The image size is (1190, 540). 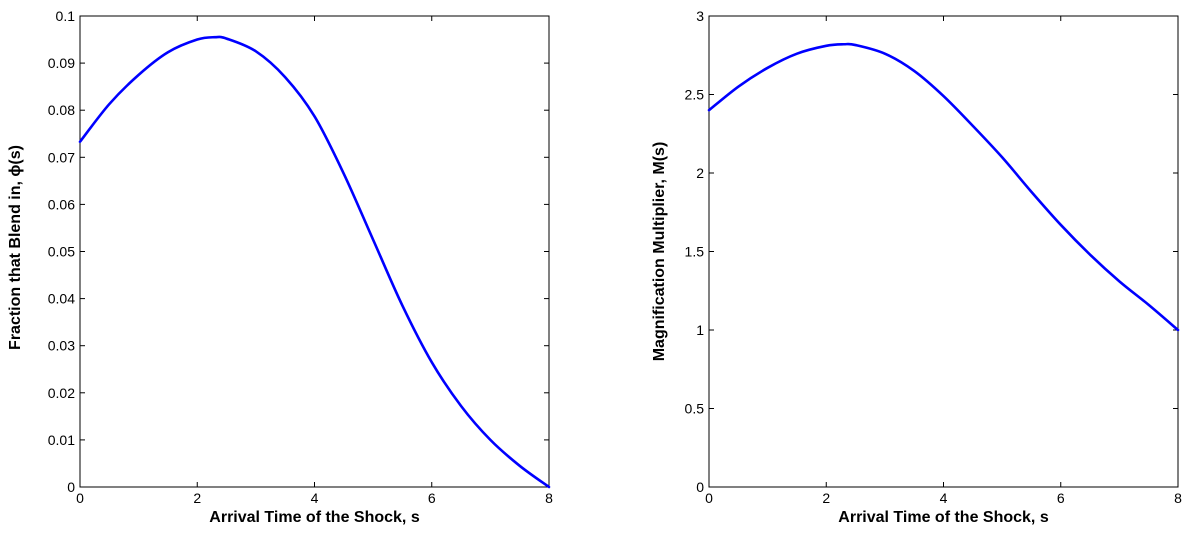 What do you see at coordinates (659, 252) in the screenshot?
I see `y-axis-label: Magnification Multiplier, M(s)` at bounding box center [659, 252].